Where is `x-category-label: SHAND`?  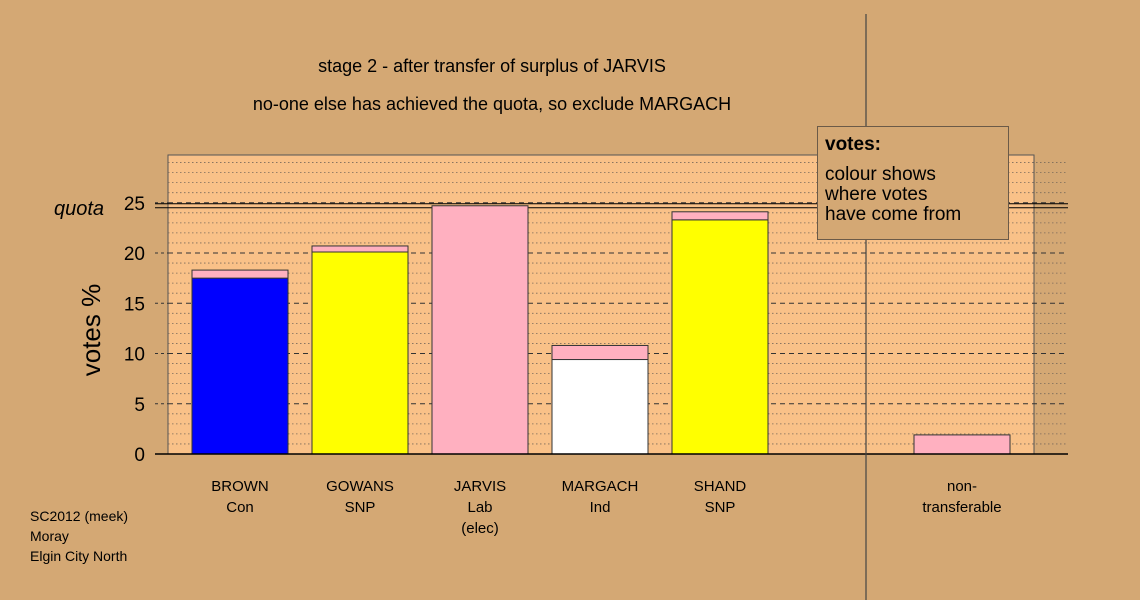 x-category-label: SHAND is located at coordinates (720, 486).